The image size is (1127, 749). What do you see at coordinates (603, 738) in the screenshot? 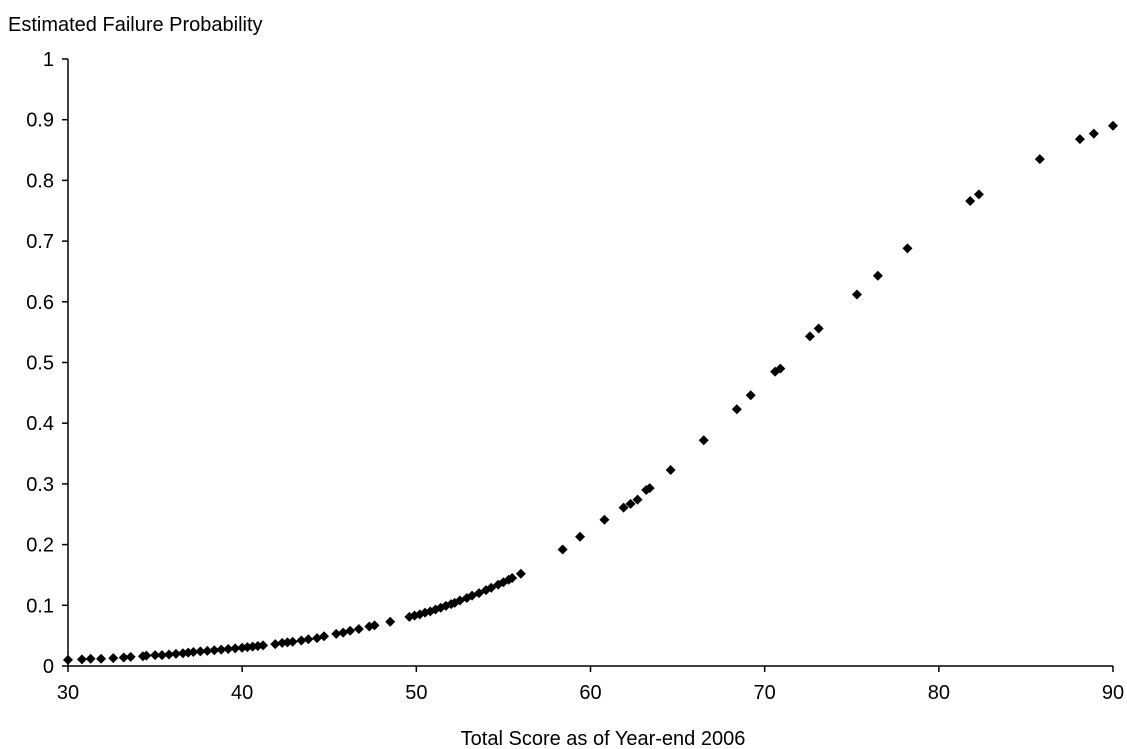
I see `x-axis-title: Total Score as of Year-end 2006` at bounding box center [603, 738].